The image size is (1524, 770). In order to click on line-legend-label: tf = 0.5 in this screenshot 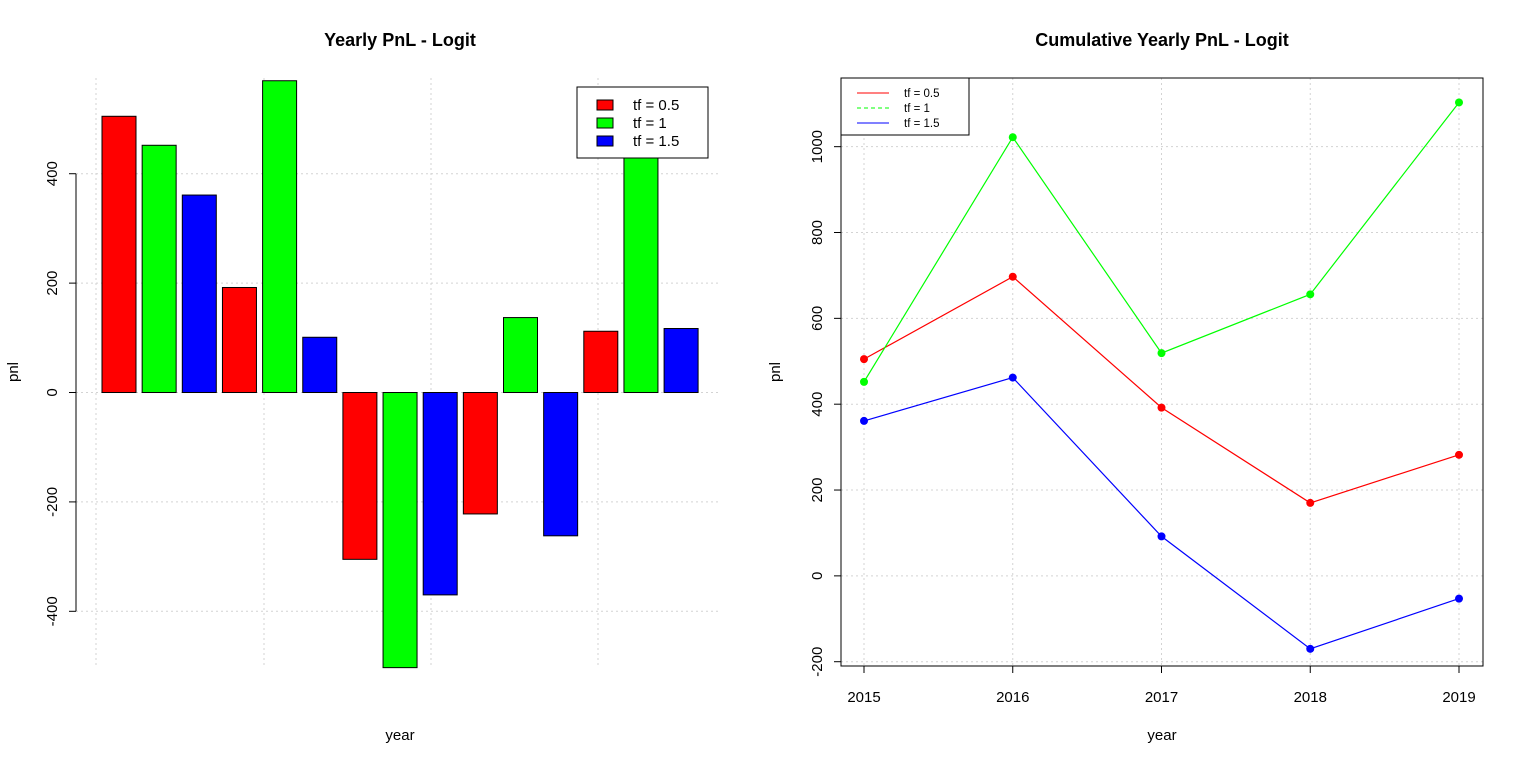, I will do `click(921, 94)`.